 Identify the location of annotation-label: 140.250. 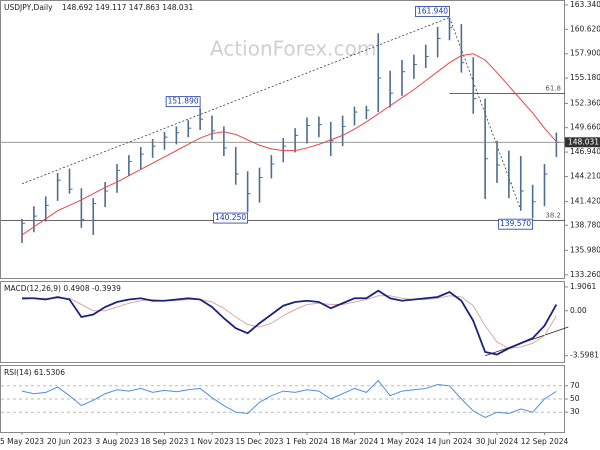
(230, 217).